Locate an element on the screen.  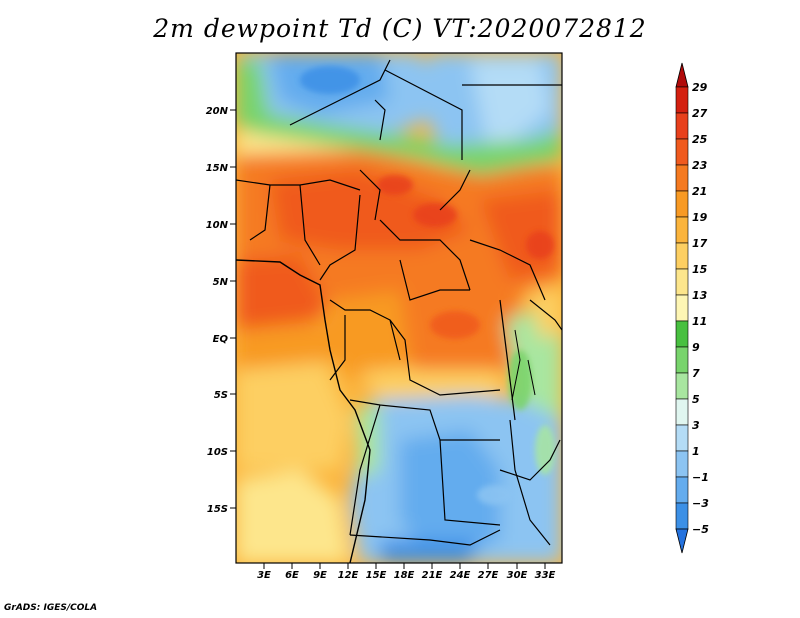
lat-tick-10S: 10S is located at coordinates (221, 452).